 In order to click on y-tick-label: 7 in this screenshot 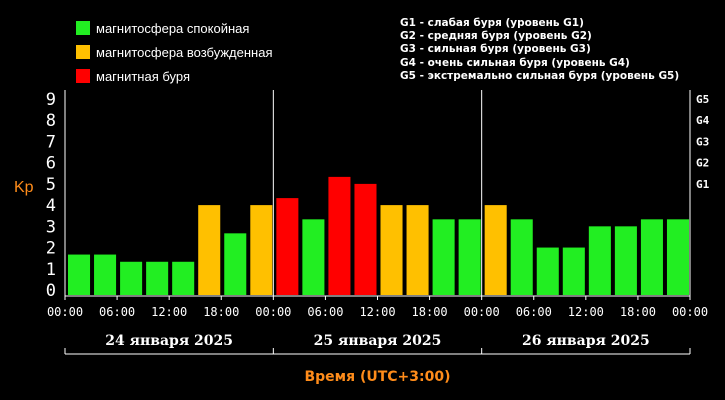, I will do `click(51, 142)`.